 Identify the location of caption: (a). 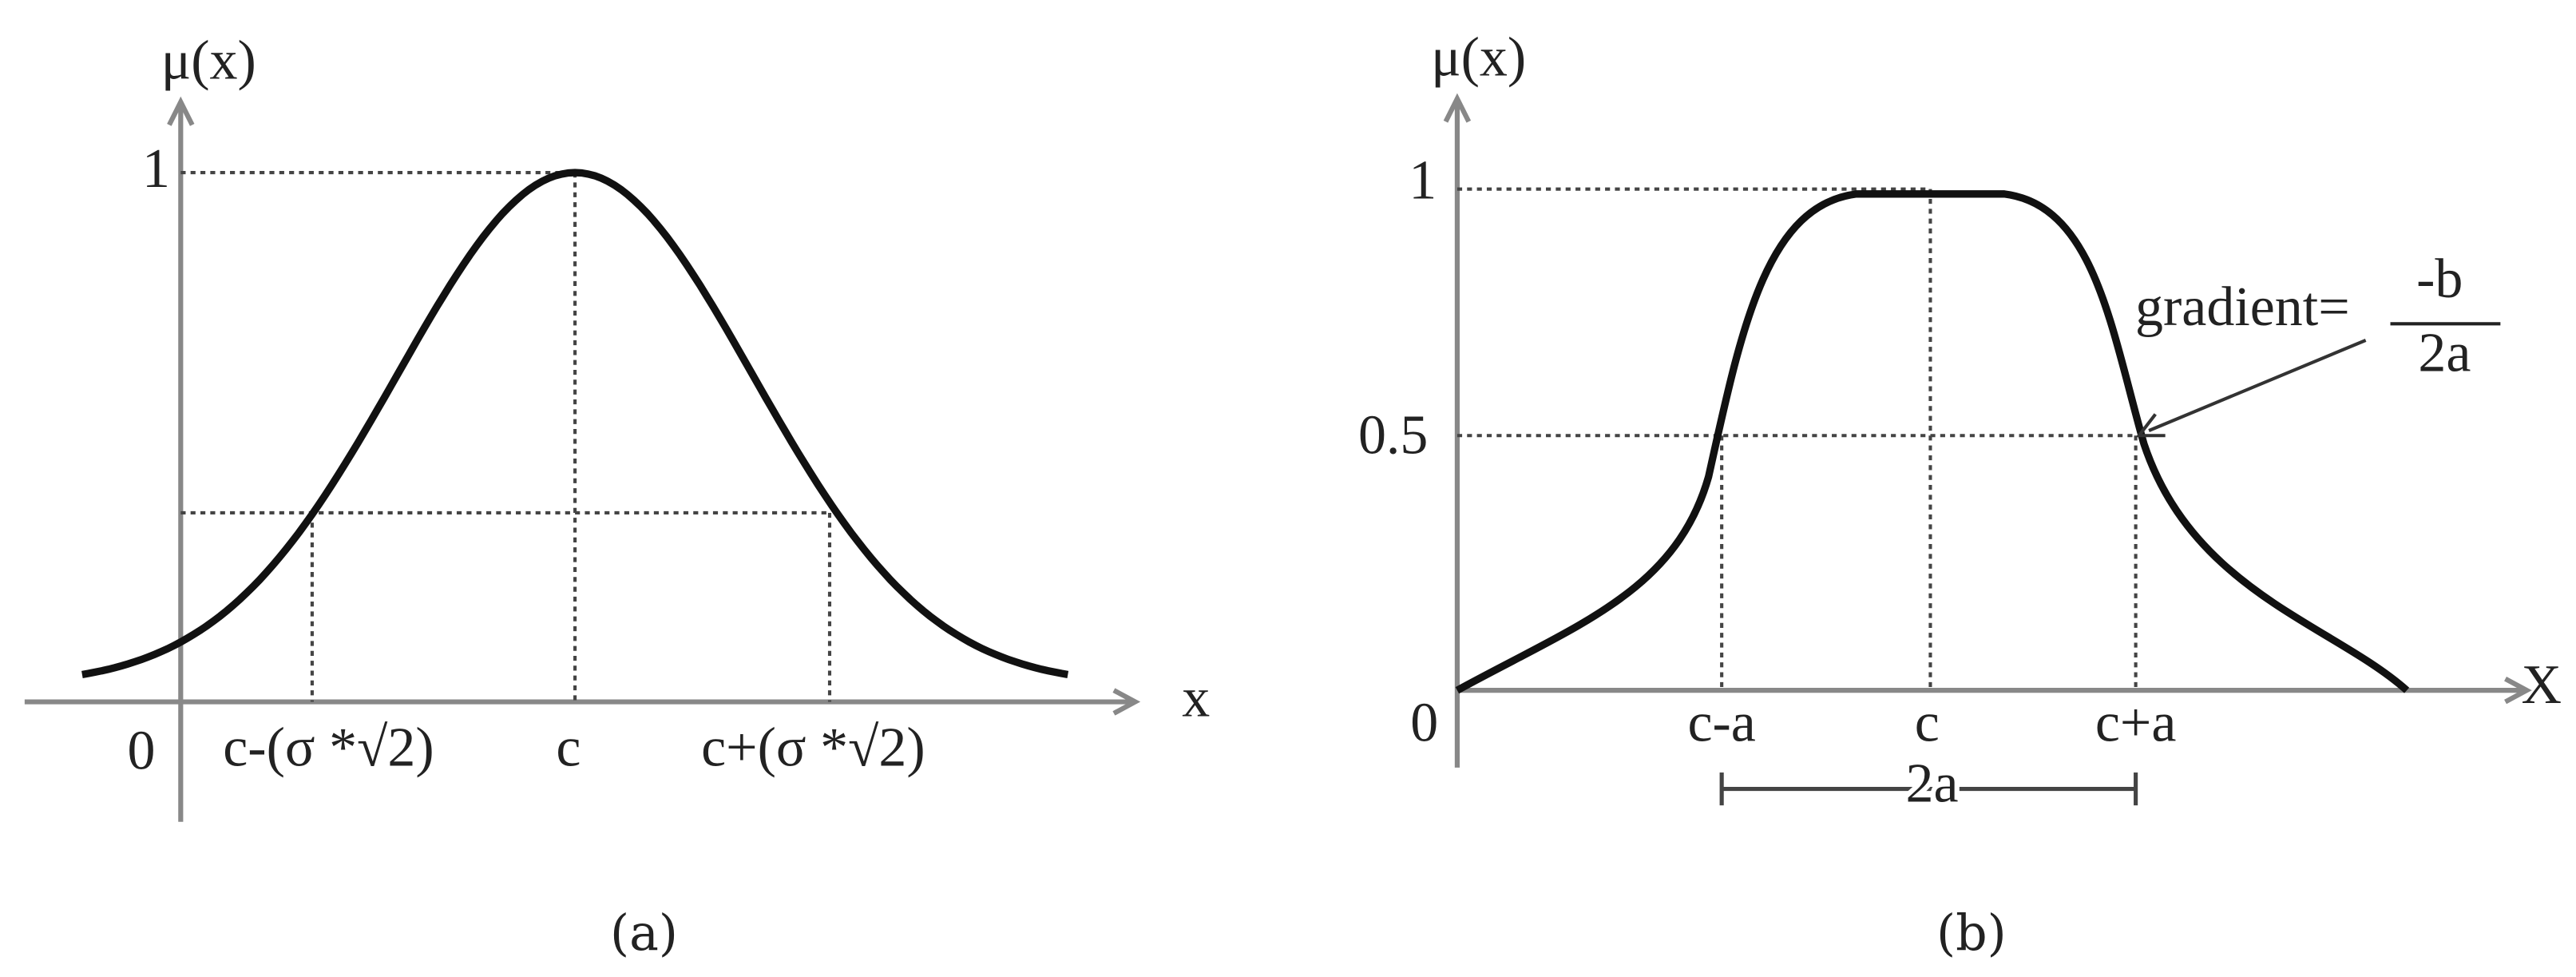
(644, 933).